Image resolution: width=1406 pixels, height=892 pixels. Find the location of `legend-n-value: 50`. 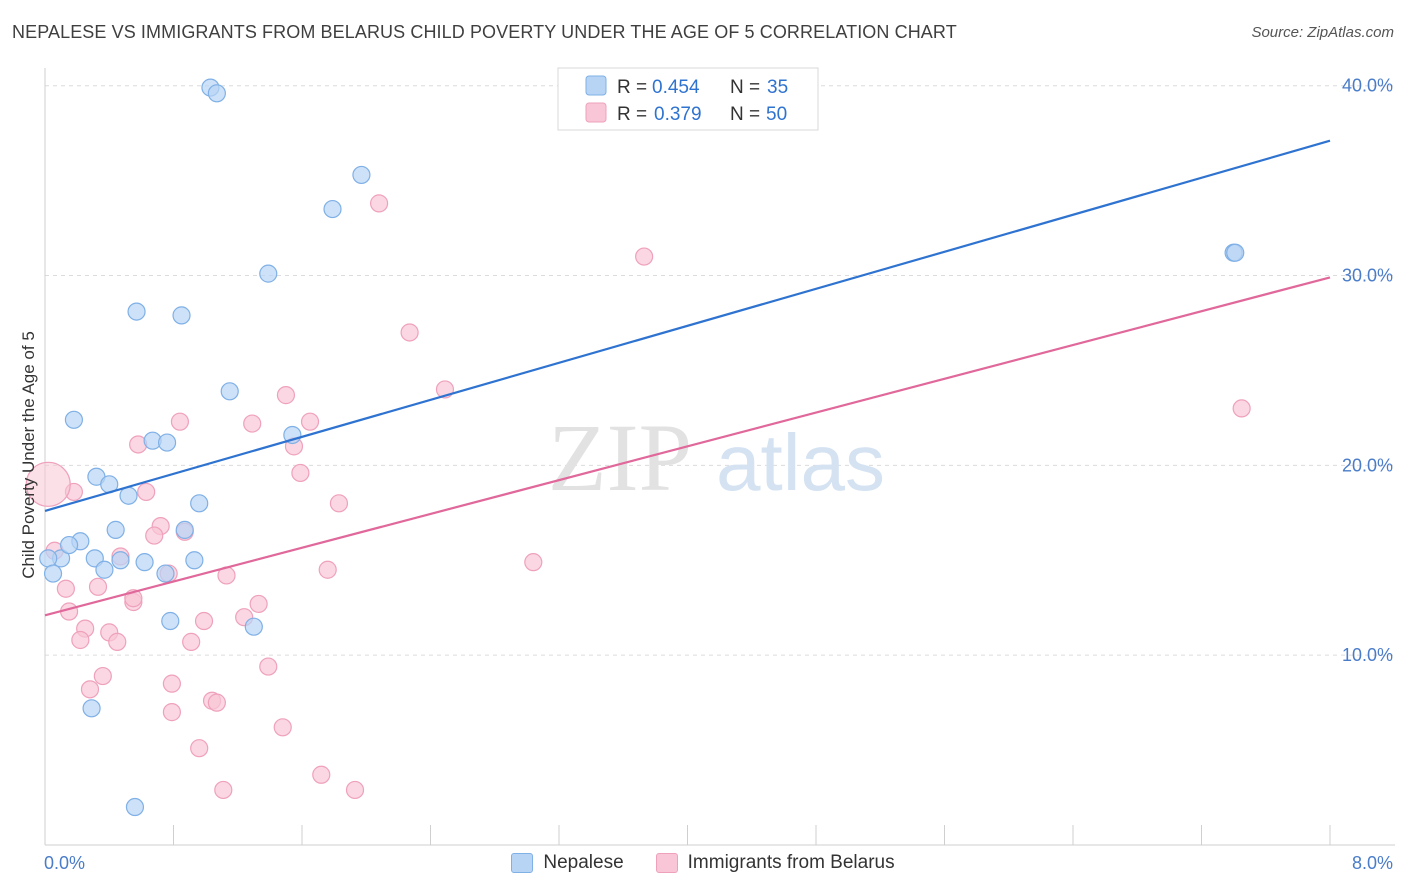

legend-n-value: 50 is located at coordinates (776, 114).